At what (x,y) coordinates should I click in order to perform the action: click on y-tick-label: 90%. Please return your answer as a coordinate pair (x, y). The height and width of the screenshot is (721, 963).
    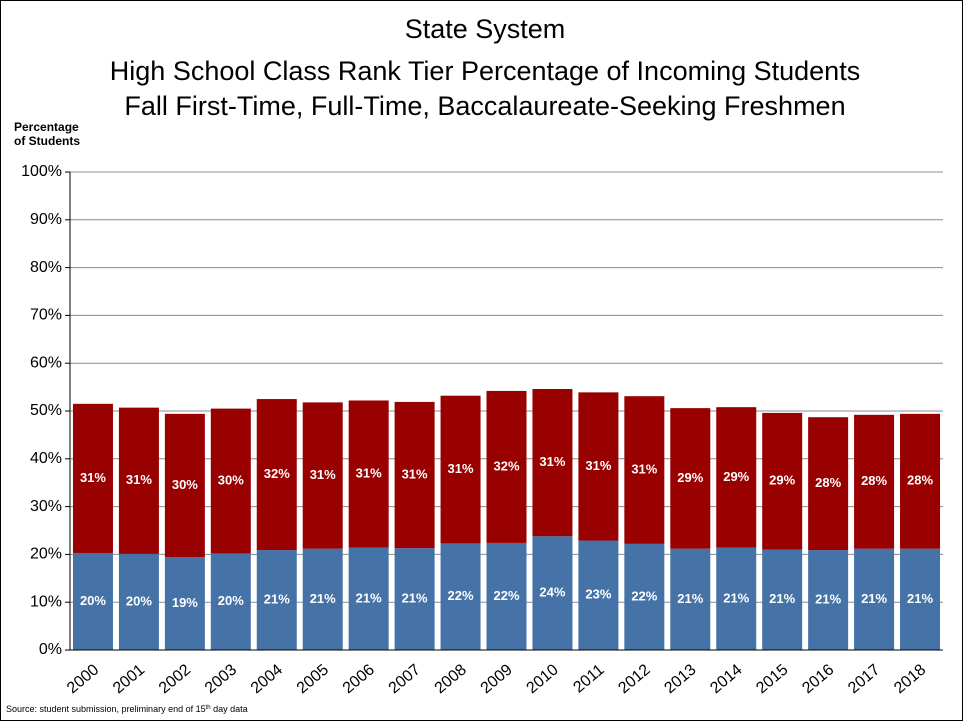
    Looking at the image, I should click on (46, 219).